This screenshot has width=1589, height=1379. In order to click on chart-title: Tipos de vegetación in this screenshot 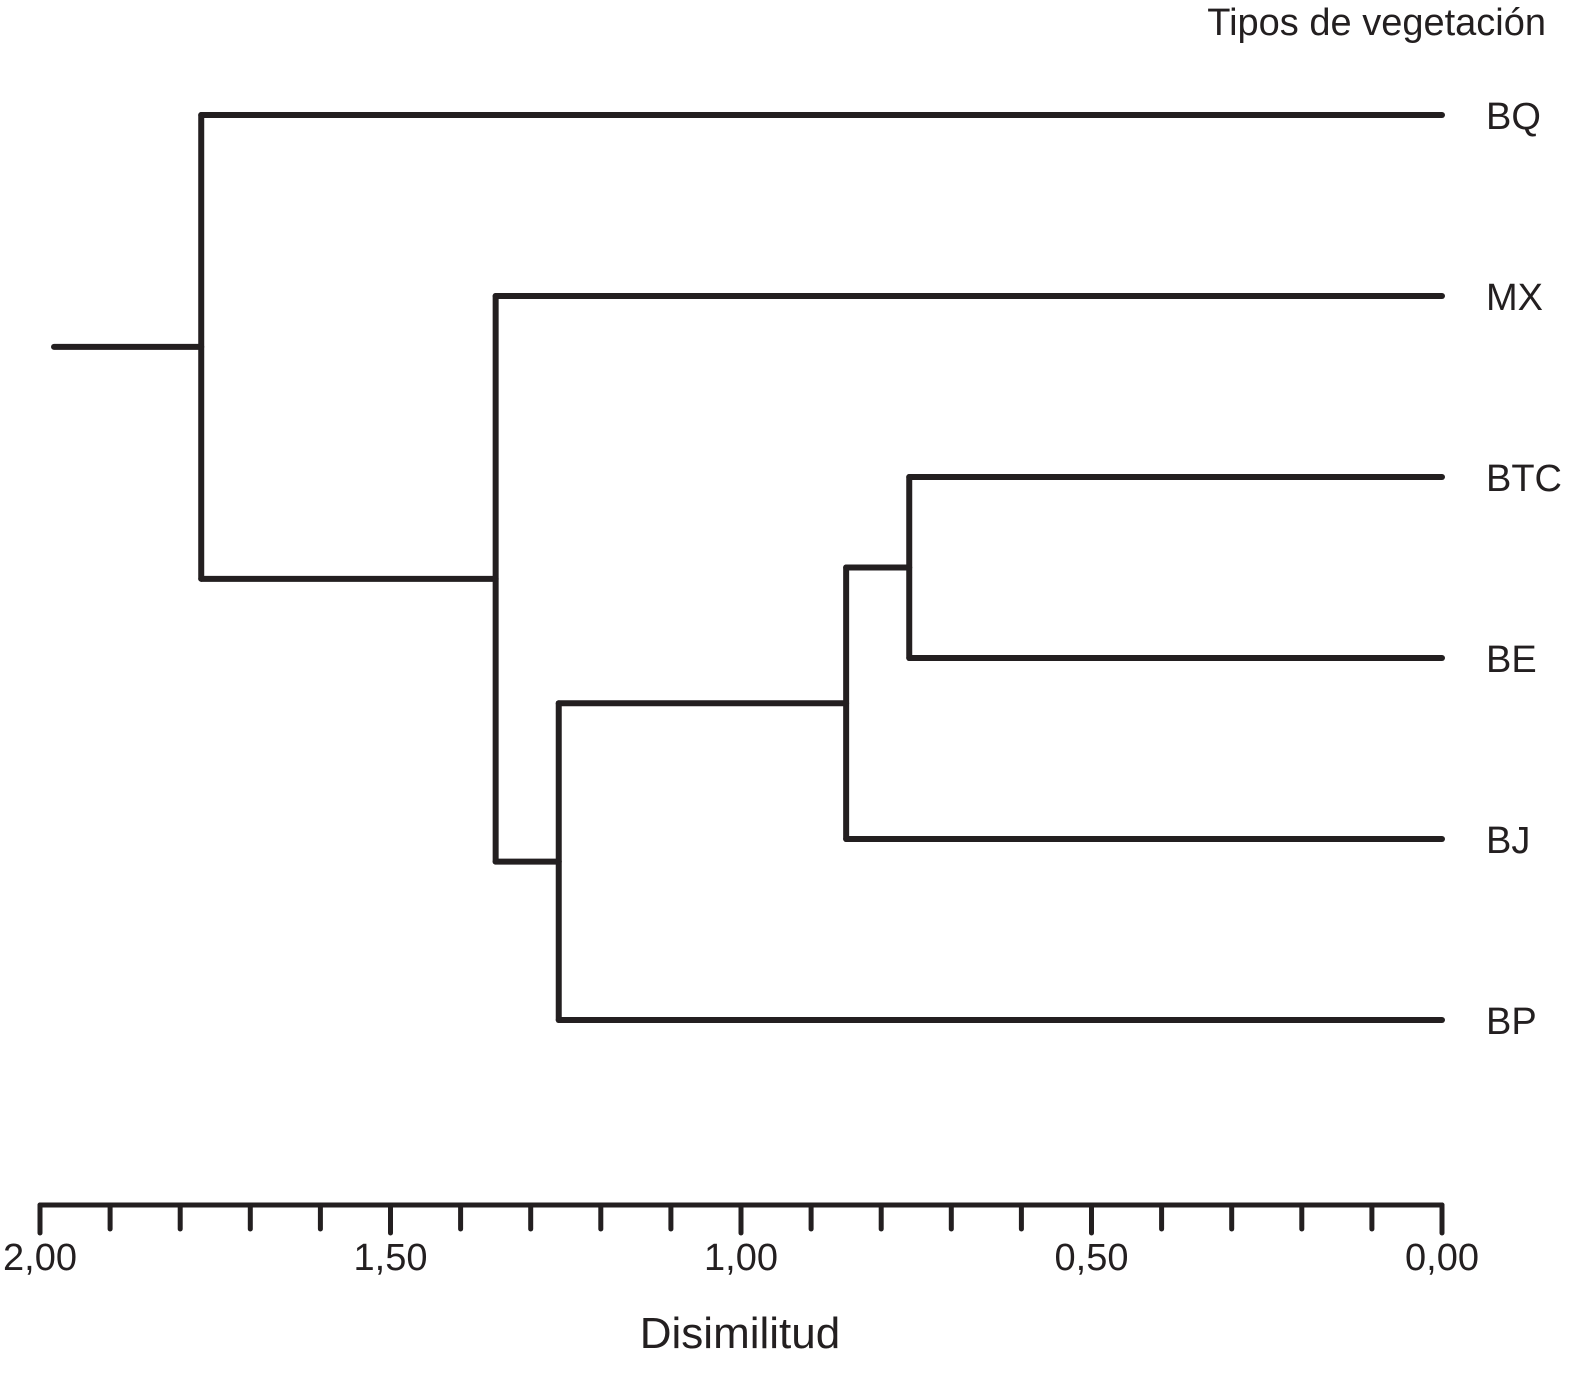, I will do `click(1376, 23)`.